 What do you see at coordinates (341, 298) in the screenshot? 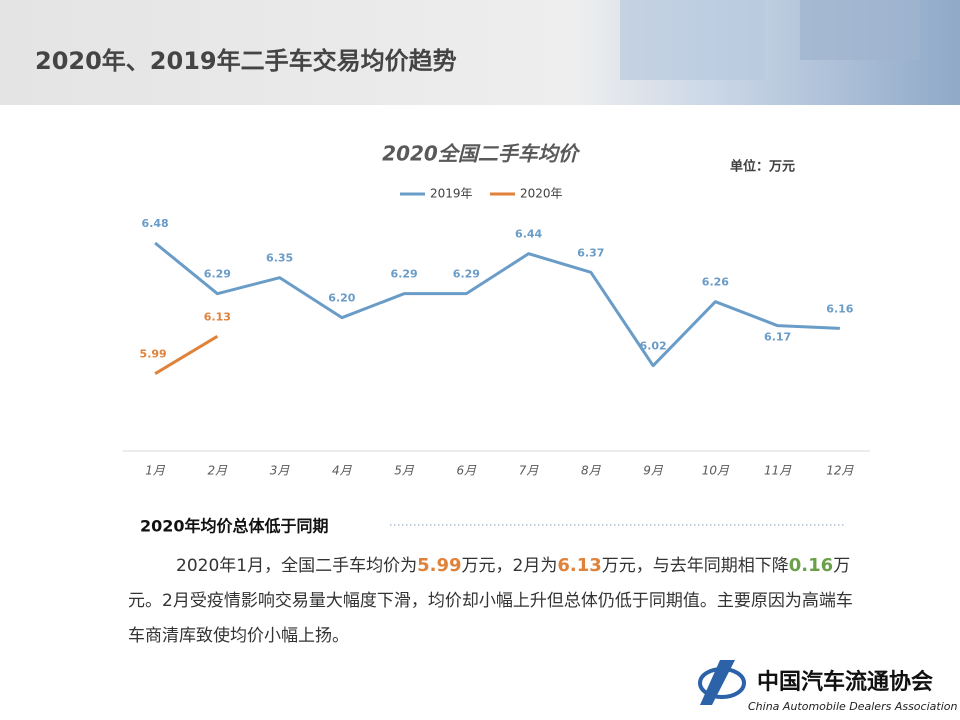
I see `data-label: 6.20` at bounding box center [341, 298].